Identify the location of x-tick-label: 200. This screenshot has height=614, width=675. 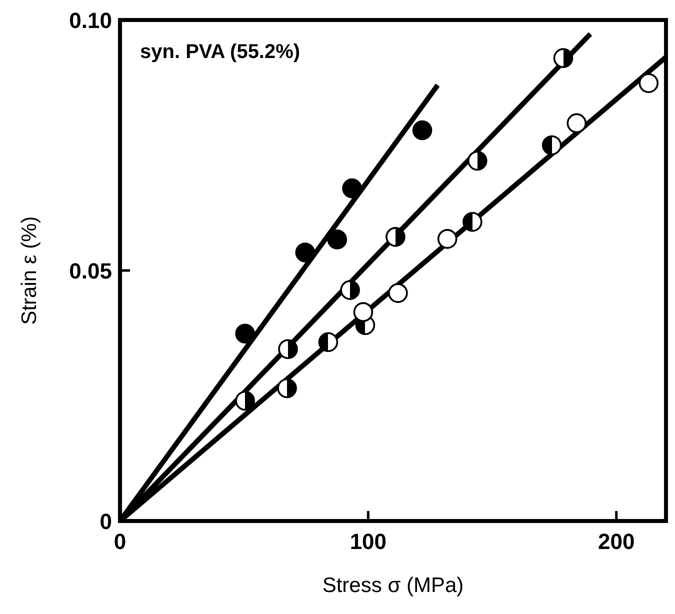
(616, 541).